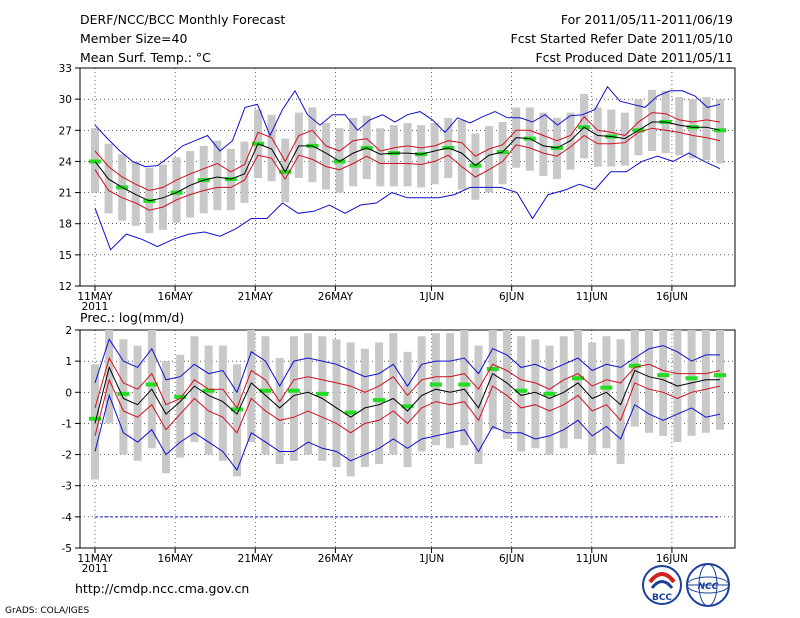 The width and height of the screenshot is (800, 618). I want to click on temp-xtick-label: 11MAY, so click(95, 297).